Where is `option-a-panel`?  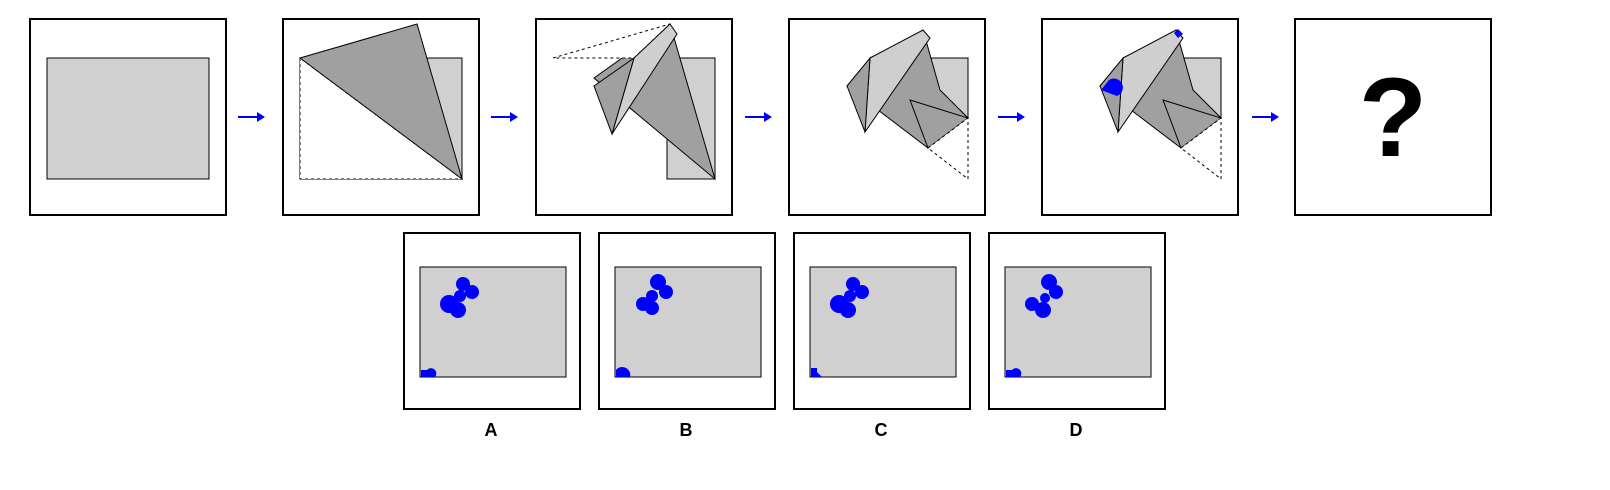
option-a-panel is located at coordinates (492, 321).